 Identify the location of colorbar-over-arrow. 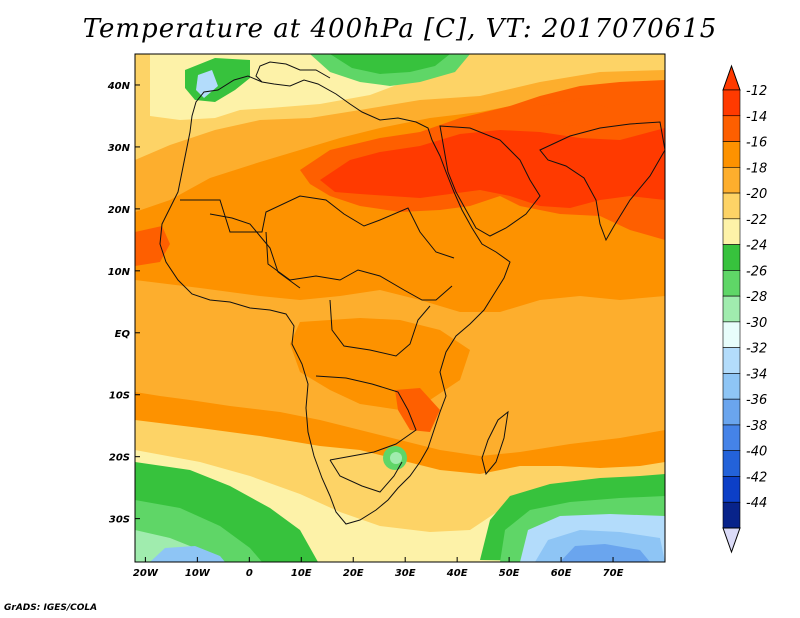
(731, 77).